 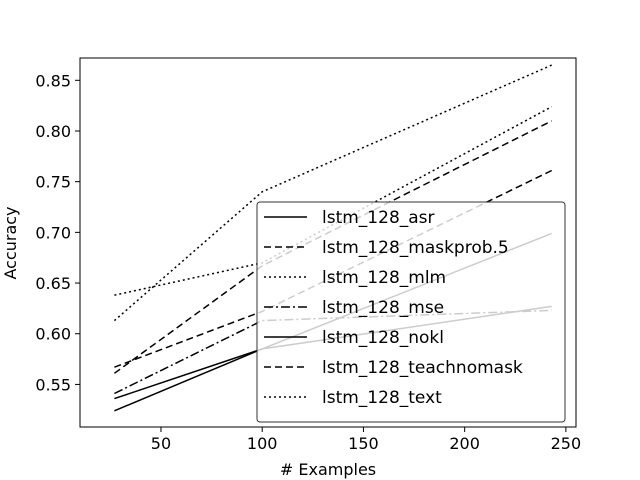 I want to click on x-axis: 50 100 150 200 250, so click(x=366, y=440).